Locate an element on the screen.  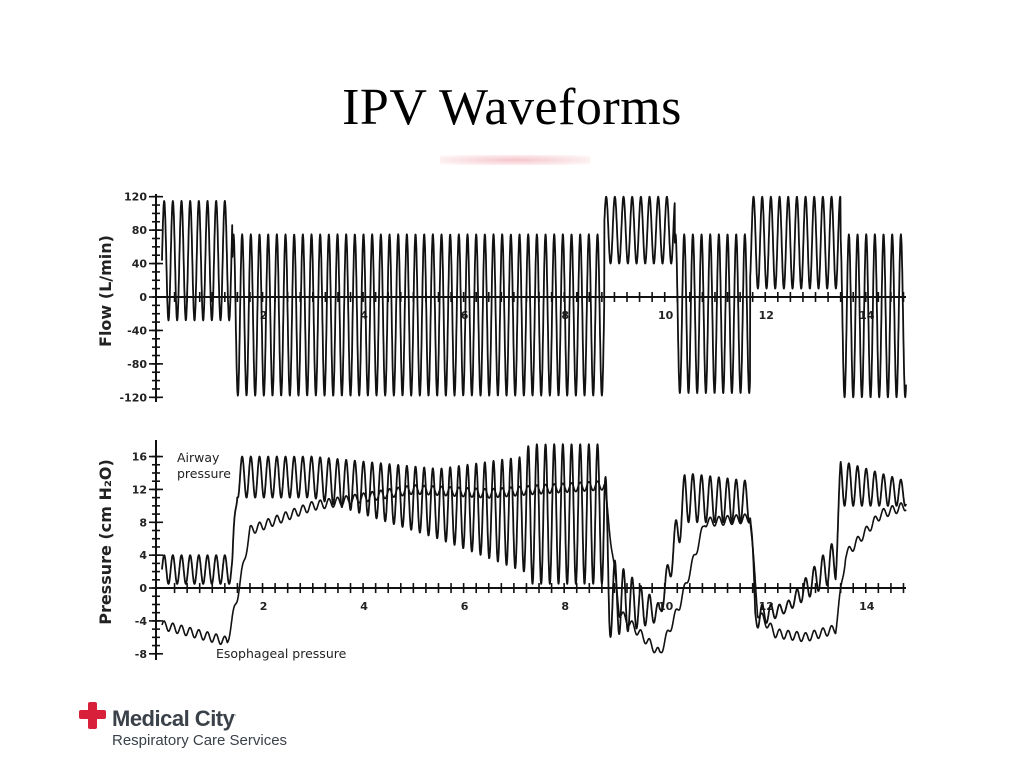
flow-x-tick-label: 10 is located at coordinates (666, 315).